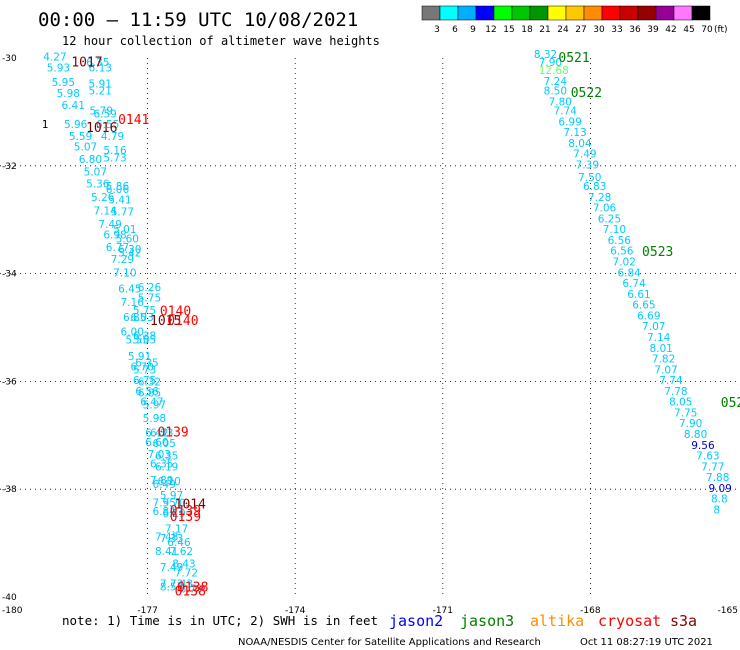  Describe the element at coordinates (544, 30) in the screenshot. I see `legend-label: 21` at that location.